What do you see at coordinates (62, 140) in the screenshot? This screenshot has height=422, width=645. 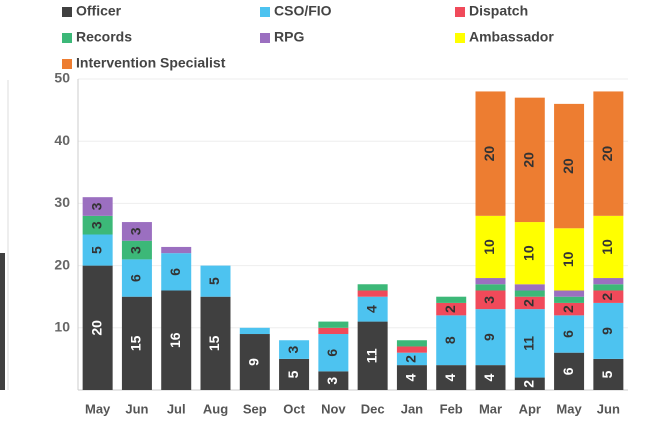 I see `y-tick-label: 40` at bounding box center [62, 140].